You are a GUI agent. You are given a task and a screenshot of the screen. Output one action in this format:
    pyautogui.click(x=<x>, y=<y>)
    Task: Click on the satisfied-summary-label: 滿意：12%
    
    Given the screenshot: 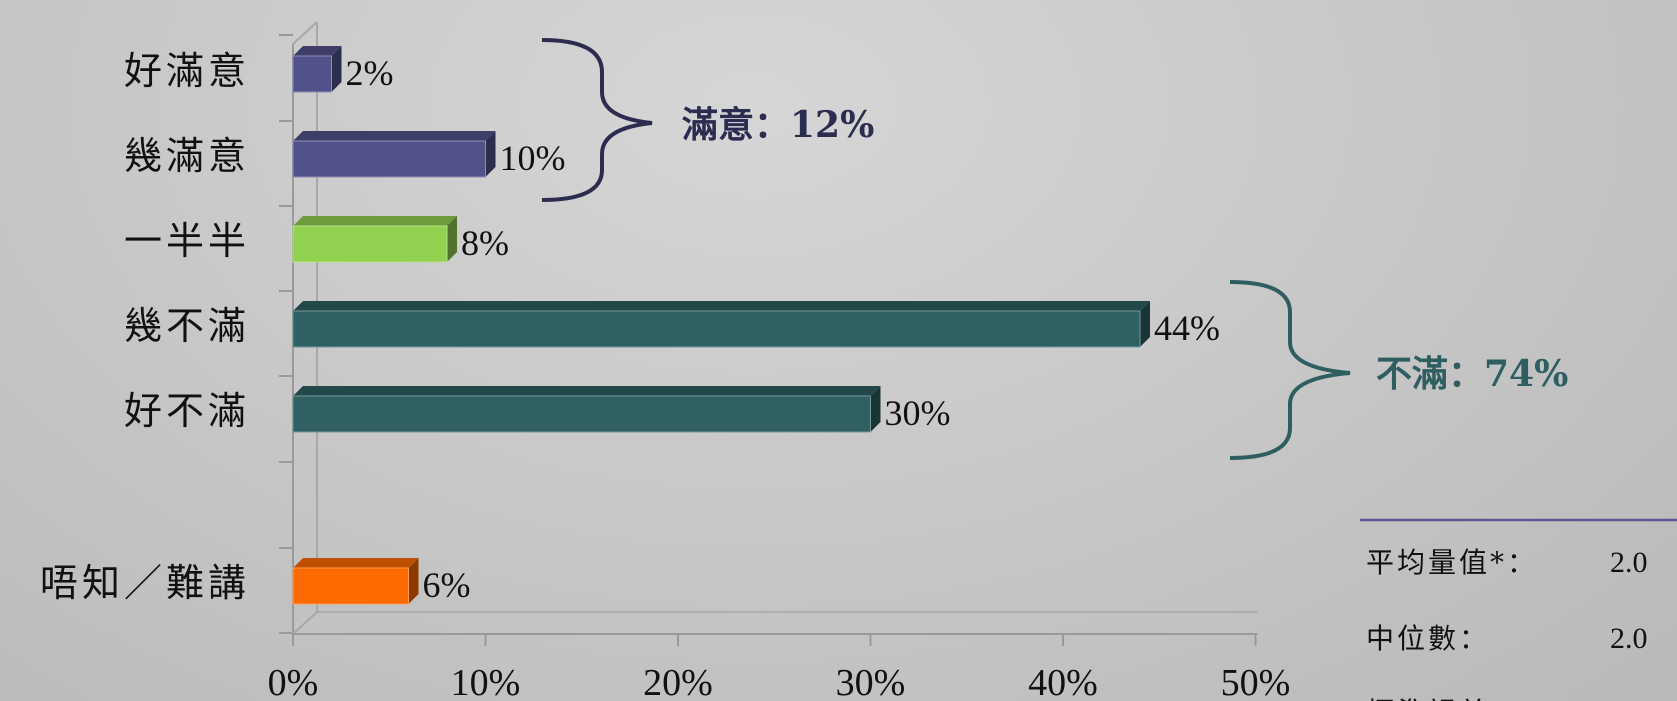 What is the action you would take?
    pyautogui.click(x=778, y=125)
    